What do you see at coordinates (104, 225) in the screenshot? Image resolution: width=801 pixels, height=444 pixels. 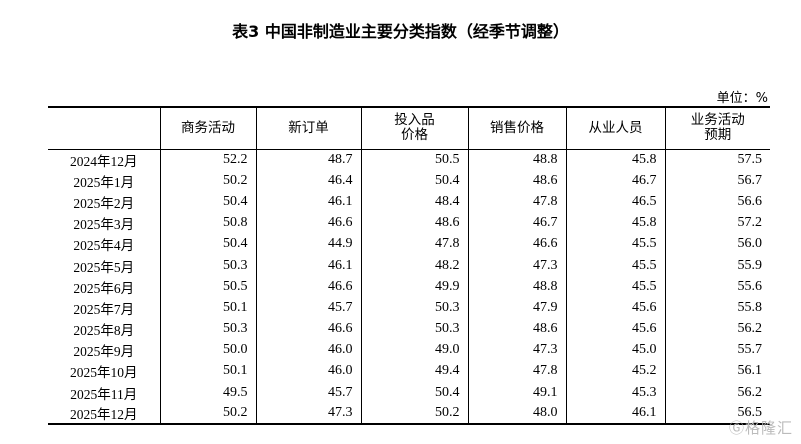 I see `row-label: 2025年3月` at bounding box center [104, 225].